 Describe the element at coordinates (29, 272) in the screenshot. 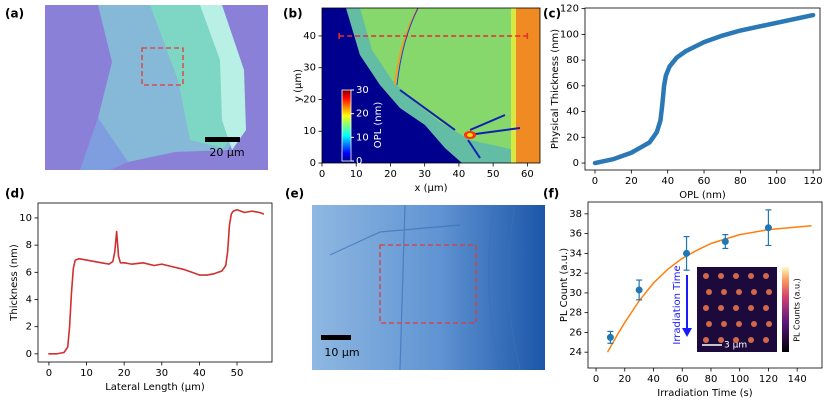

I see `y-tick-label: 6` at that location.